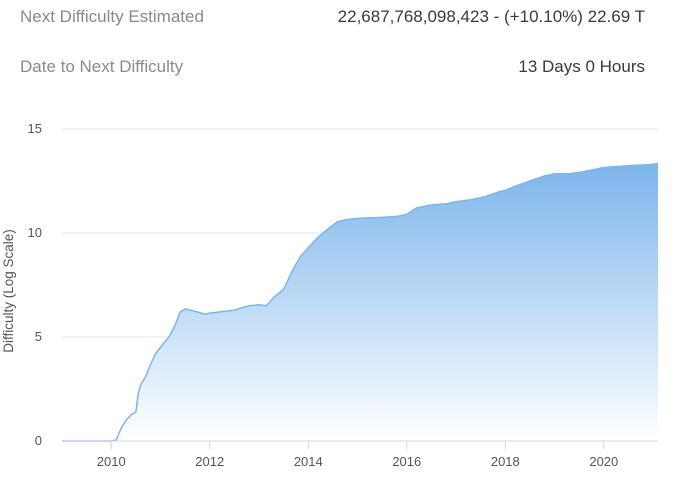  I want to click on x-tick-label: 2018, so click(505, 461).